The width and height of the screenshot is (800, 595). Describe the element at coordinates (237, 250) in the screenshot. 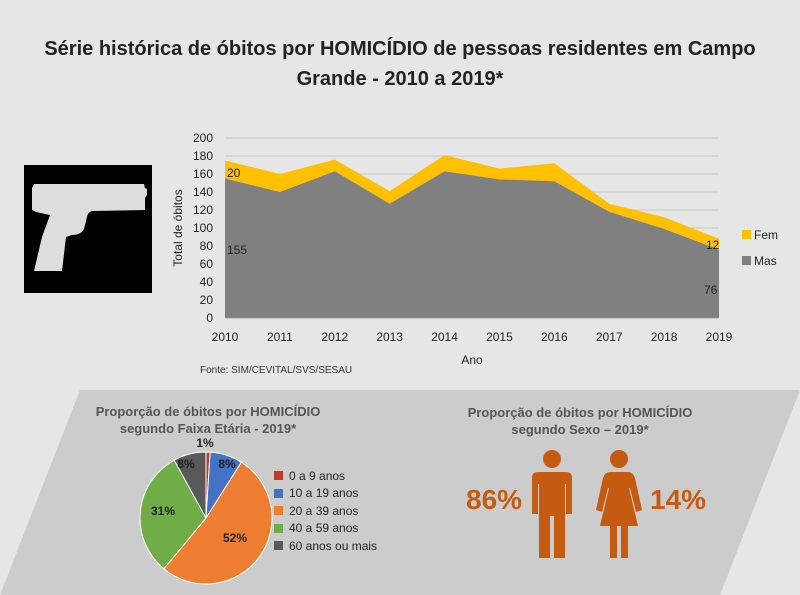

I see `data-label: 155` at that location.